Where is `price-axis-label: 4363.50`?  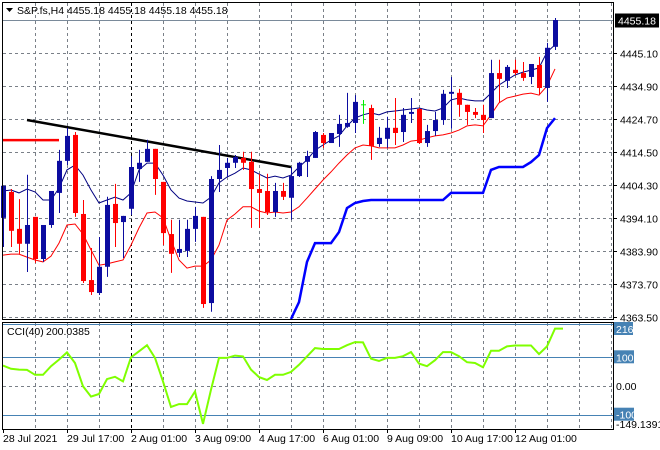
price-axis-label: 4363.50 is located at coordinates (639, 319).